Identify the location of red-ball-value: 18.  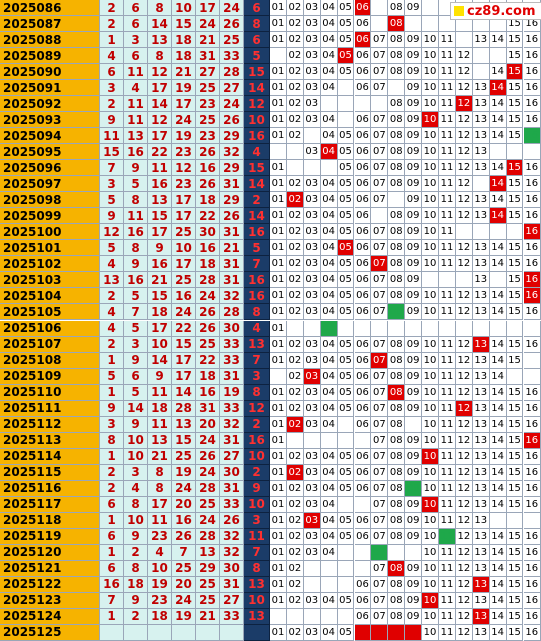
(136, 584).